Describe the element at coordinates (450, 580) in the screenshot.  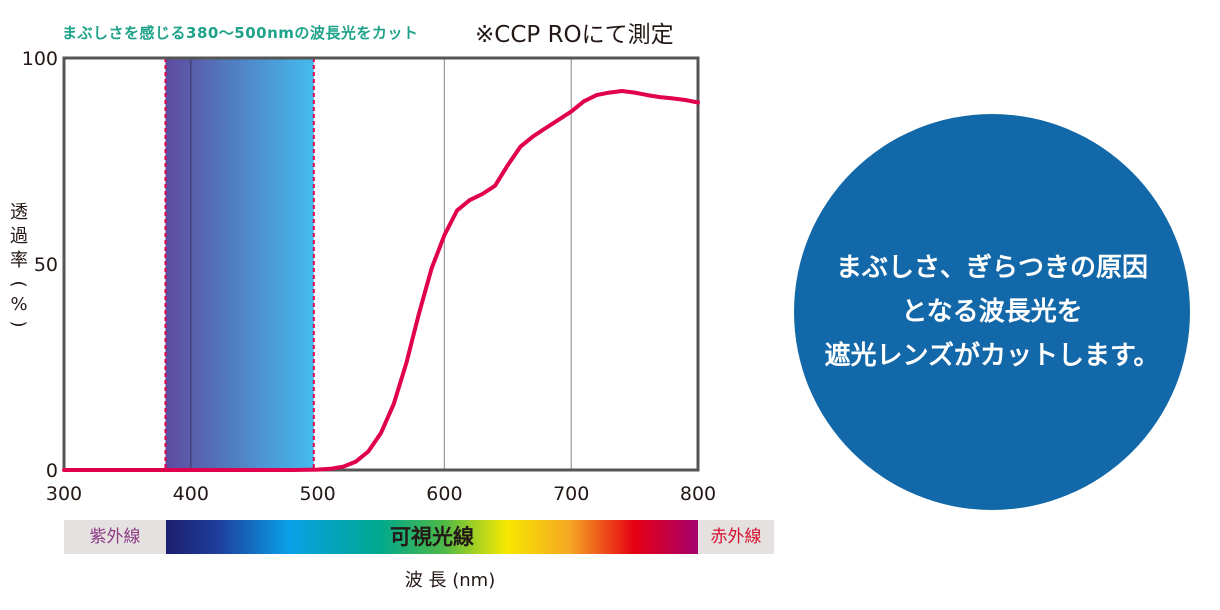
I see `x-axis-label: 波 長 (nm)` at that location.